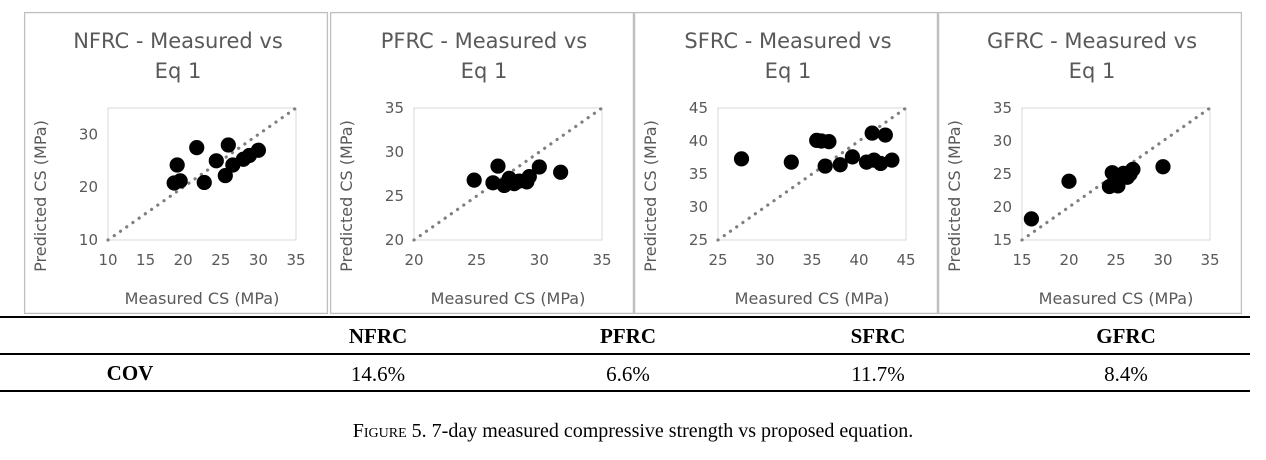 The width and height of the screenshot is (1266, 460). What do you see at coordinates (379, 431) in the screenshot?
I see `caption-figure-word: Figure` at bounding box center [379, 431].